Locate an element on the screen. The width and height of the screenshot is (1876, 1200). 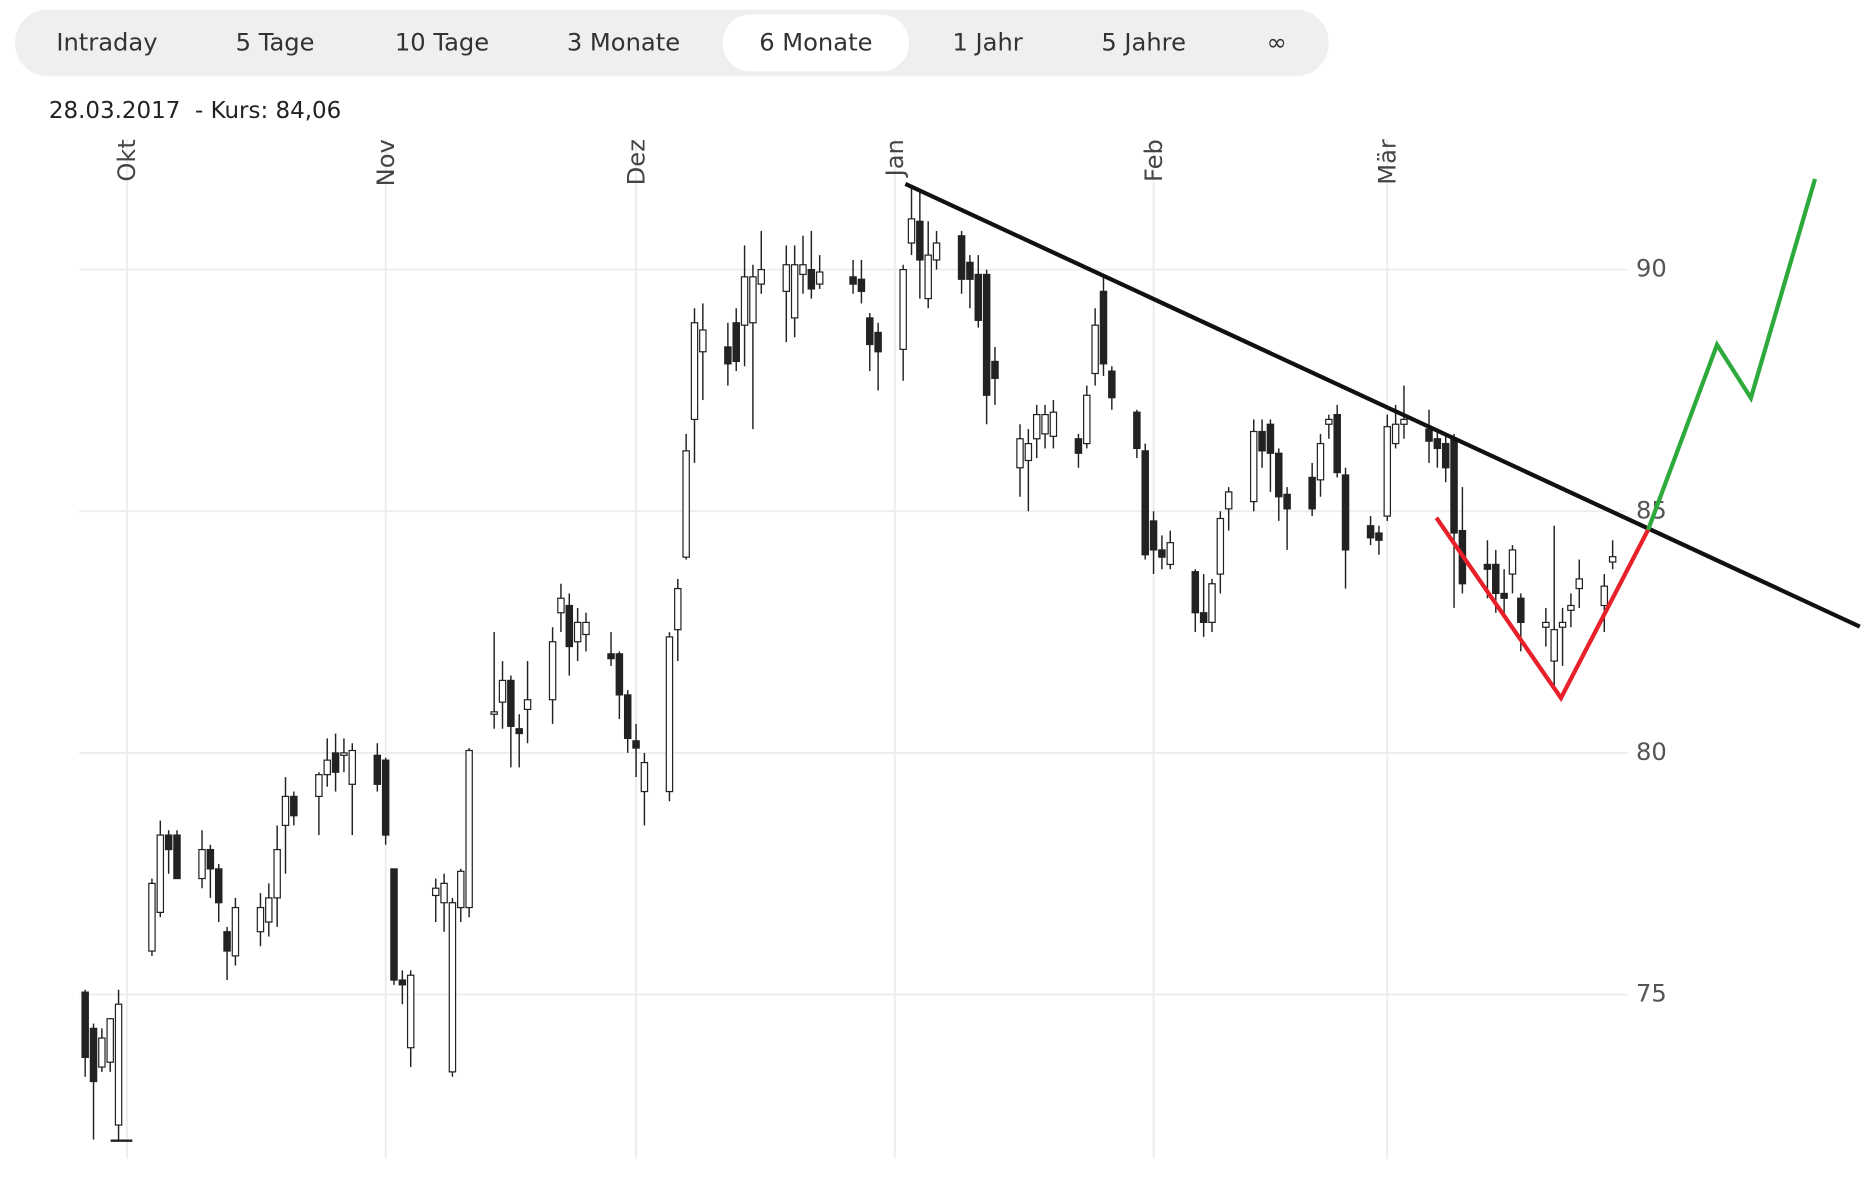
tab: 1 Jahr is located at coordinates (987, 43).